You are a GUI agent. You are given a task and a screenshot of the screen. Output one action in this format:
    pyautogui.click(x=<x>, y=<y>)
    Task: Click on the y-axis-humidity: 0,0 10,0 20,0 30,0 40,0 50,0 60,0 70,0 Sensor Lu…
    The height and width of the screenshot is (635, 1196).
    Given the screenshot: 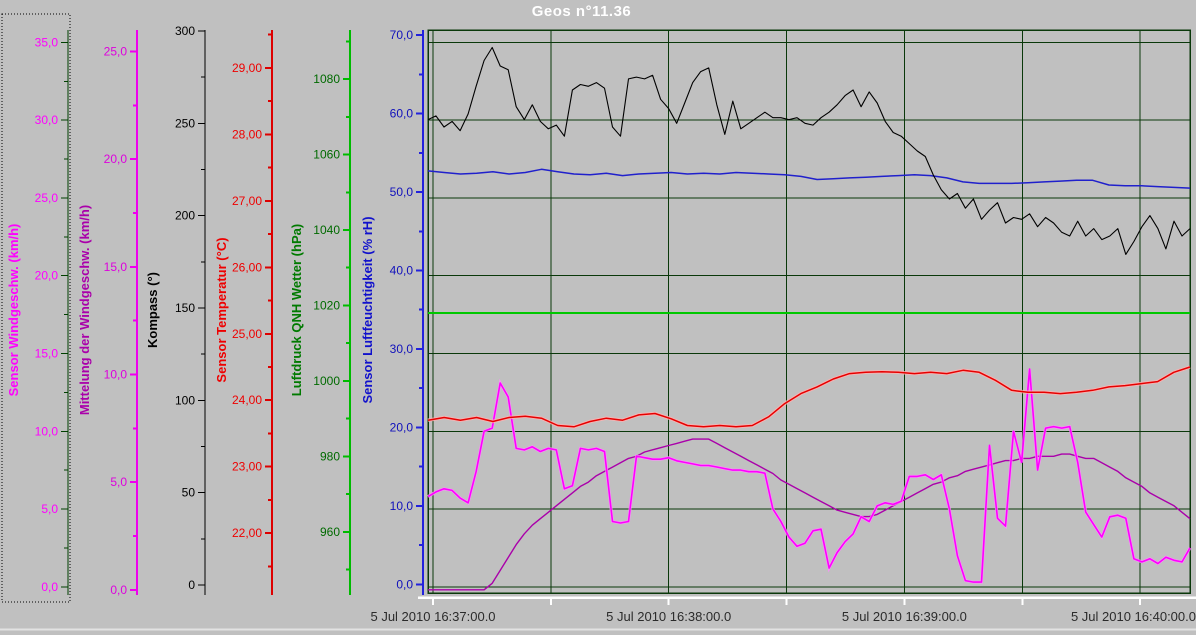 What is the action you would take?
    pyautogui.click(x=392, y=311)
    